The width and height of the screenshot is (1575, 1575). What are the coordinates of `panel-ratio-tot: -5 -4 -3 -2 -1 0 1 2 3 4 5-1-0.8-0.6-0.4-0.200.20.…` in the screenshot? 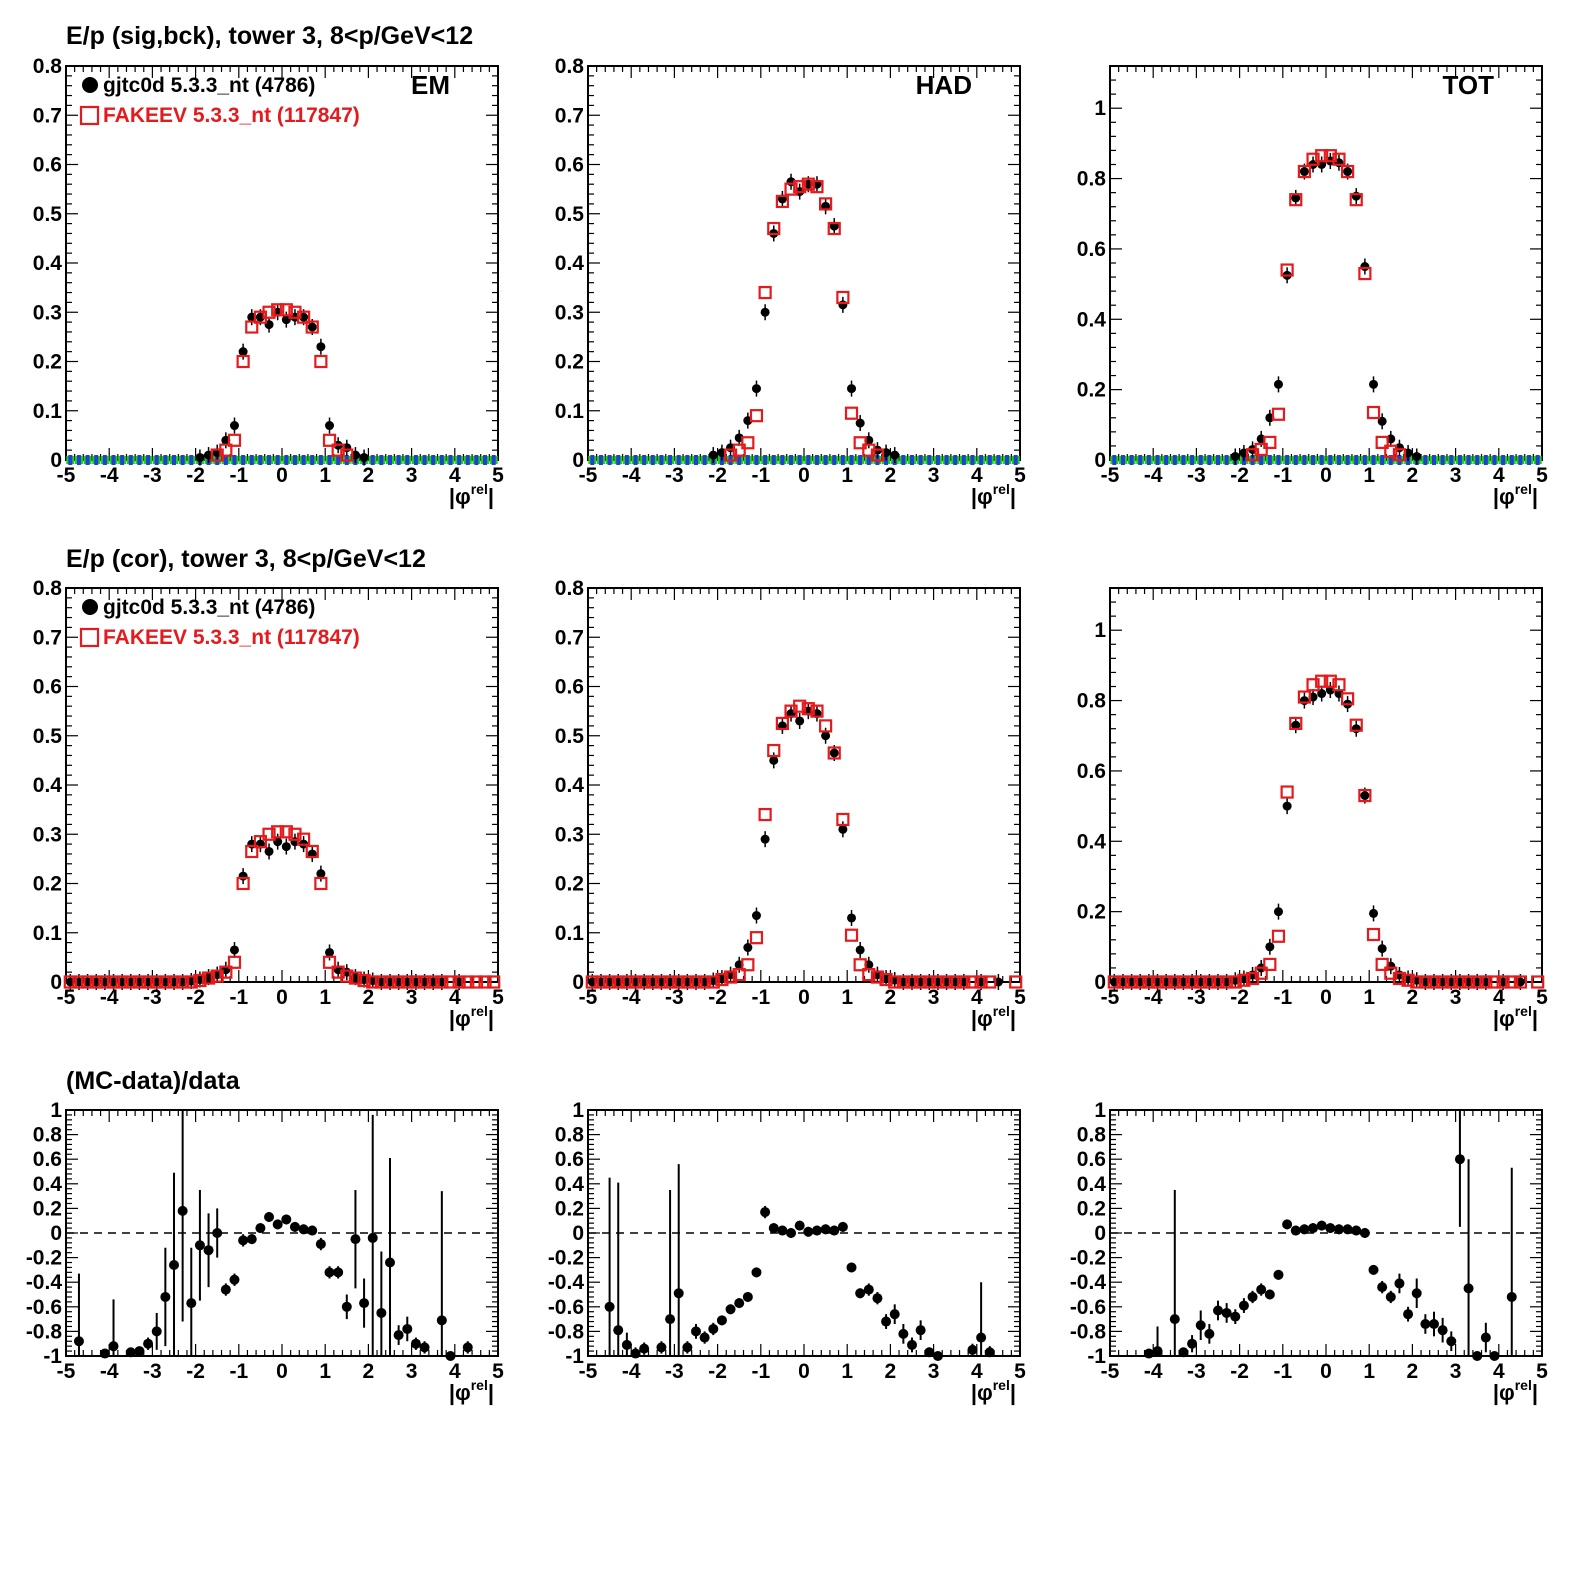 It's located at (1309, 1252).